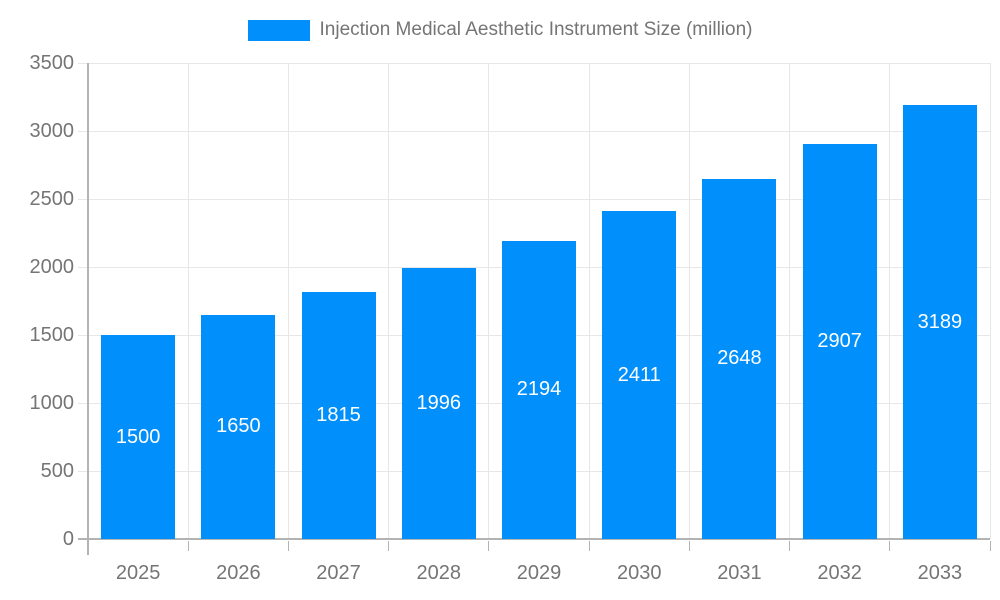 The height and width of the screenshot is (600, 1000). I want to click on bar-value-label: 3189, so click(940, 321).